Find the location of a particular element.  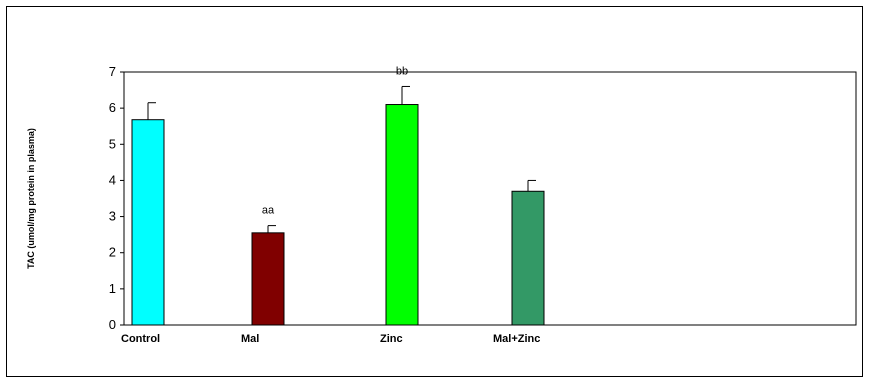

y-tick-label: 4 is located at coordinates (112, 179).